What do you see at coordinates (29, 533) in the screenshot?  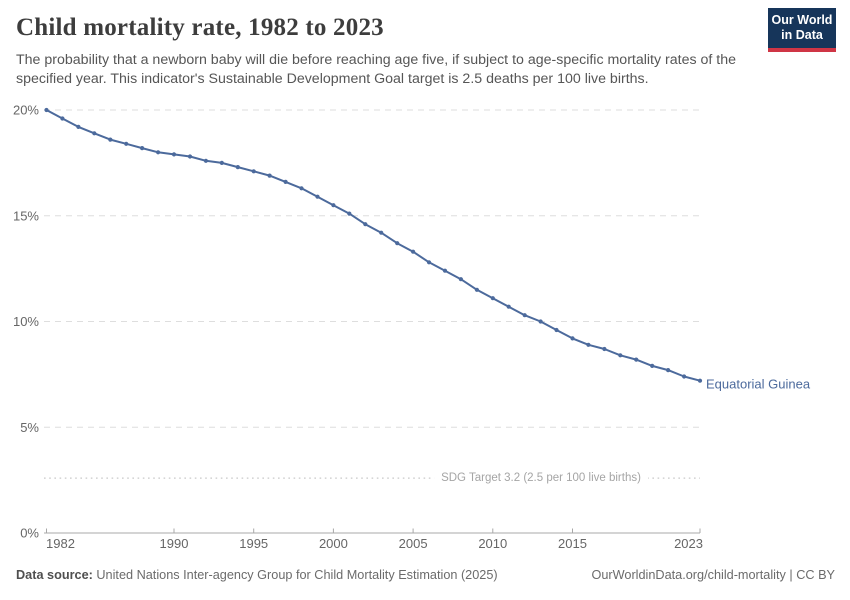 I see `y-axis-tick-label: 0%` at bounding box center [29, 533].